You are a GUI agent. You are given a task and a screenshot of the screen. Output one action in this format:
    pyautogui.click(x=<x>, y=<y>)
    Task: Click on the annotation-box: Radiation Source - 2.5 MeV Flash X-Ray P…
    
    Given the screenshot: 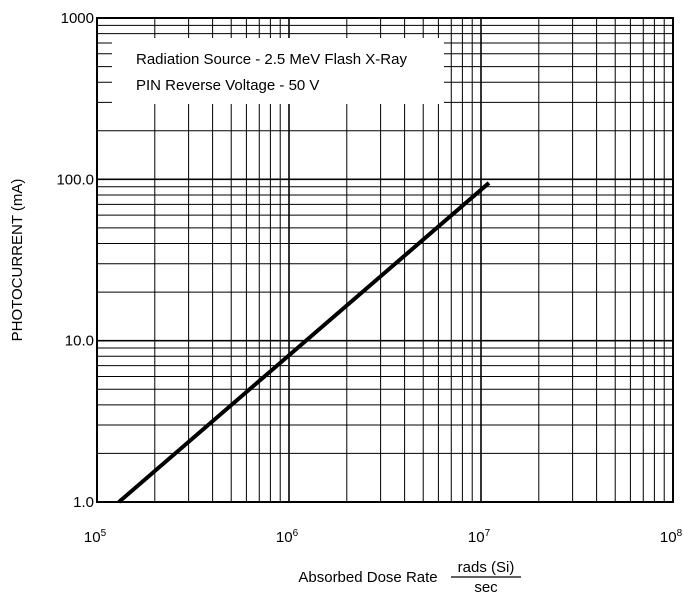 What is the action you would take?
    pyautogui.click(x=278, y=71)
    